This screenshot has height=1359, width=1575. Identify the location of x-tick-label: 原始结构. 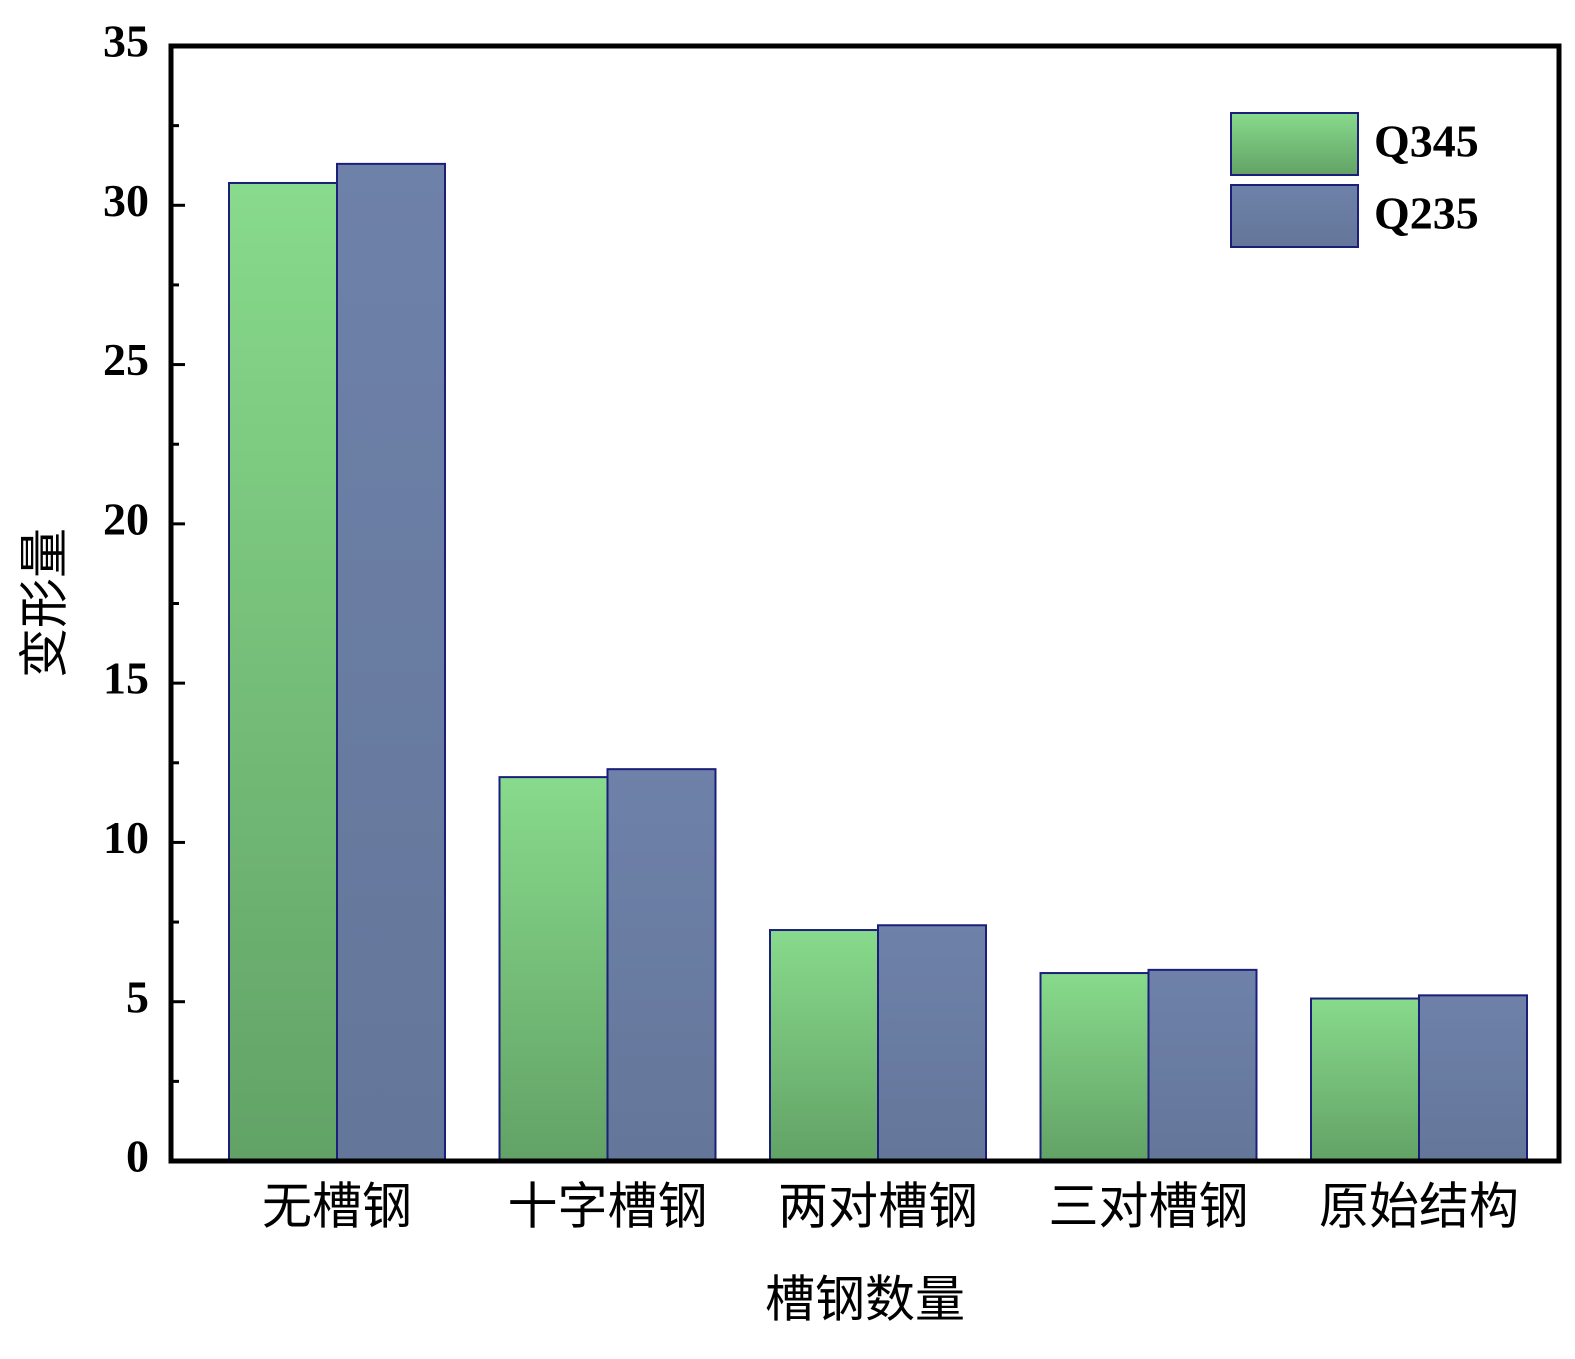
(1419, 1206).